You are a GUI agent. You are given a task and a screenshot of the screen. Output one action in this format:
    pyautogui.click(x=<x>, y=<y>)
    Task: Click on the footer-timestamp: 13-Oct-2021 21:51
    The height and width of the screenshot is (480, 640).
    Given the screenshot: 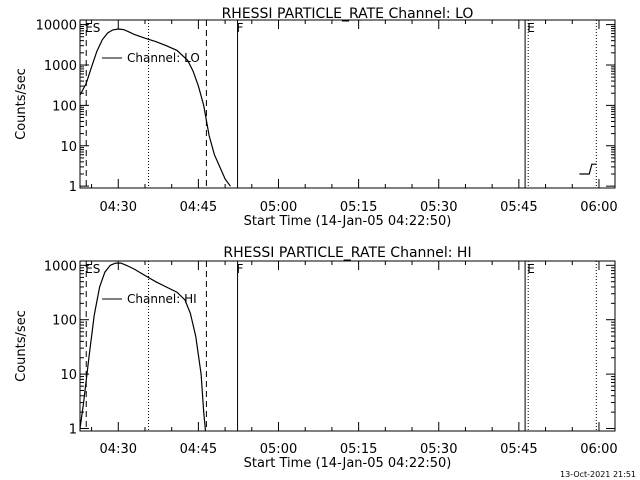 What is the action you would take?
    pyautogui.click(x=598, y=474)
    